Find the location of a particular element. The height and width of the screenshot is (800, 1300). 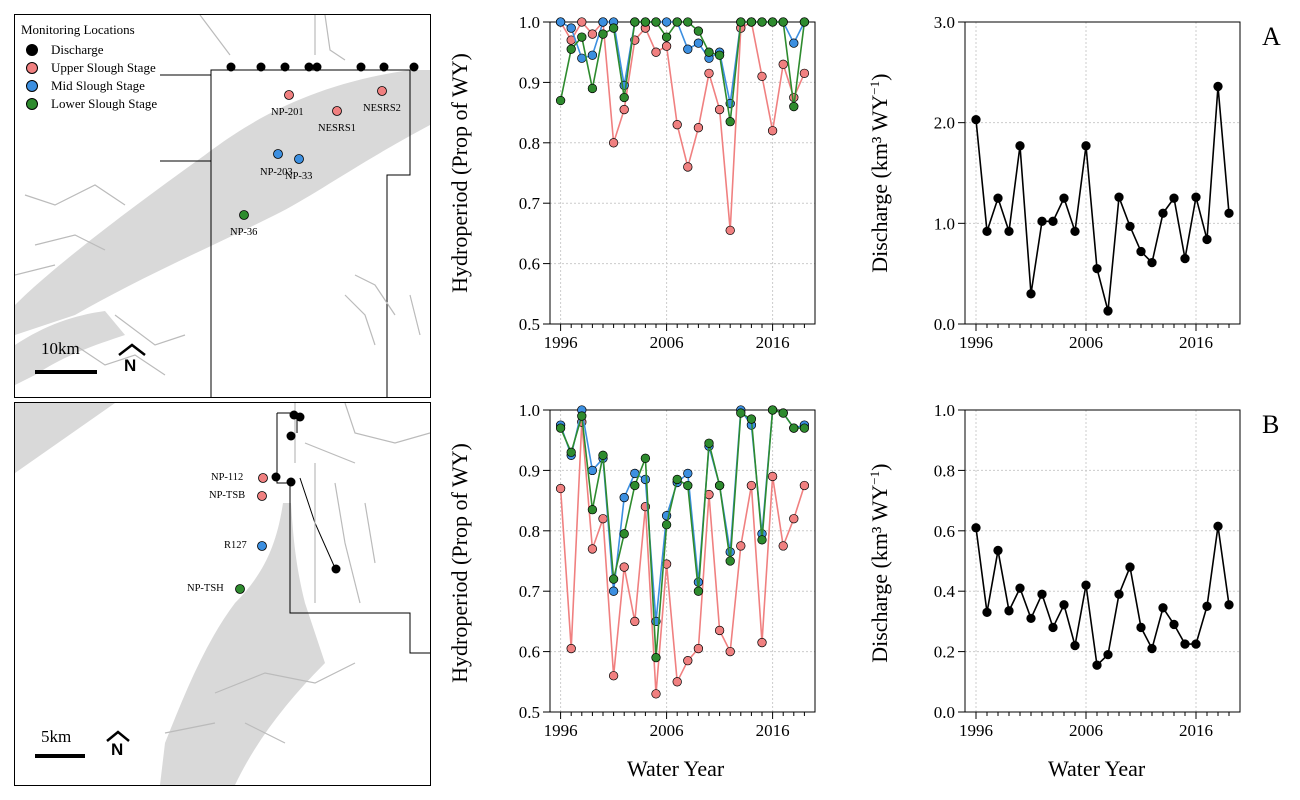

y-tick-label: 0.0 is located at coordinates (944, 712).